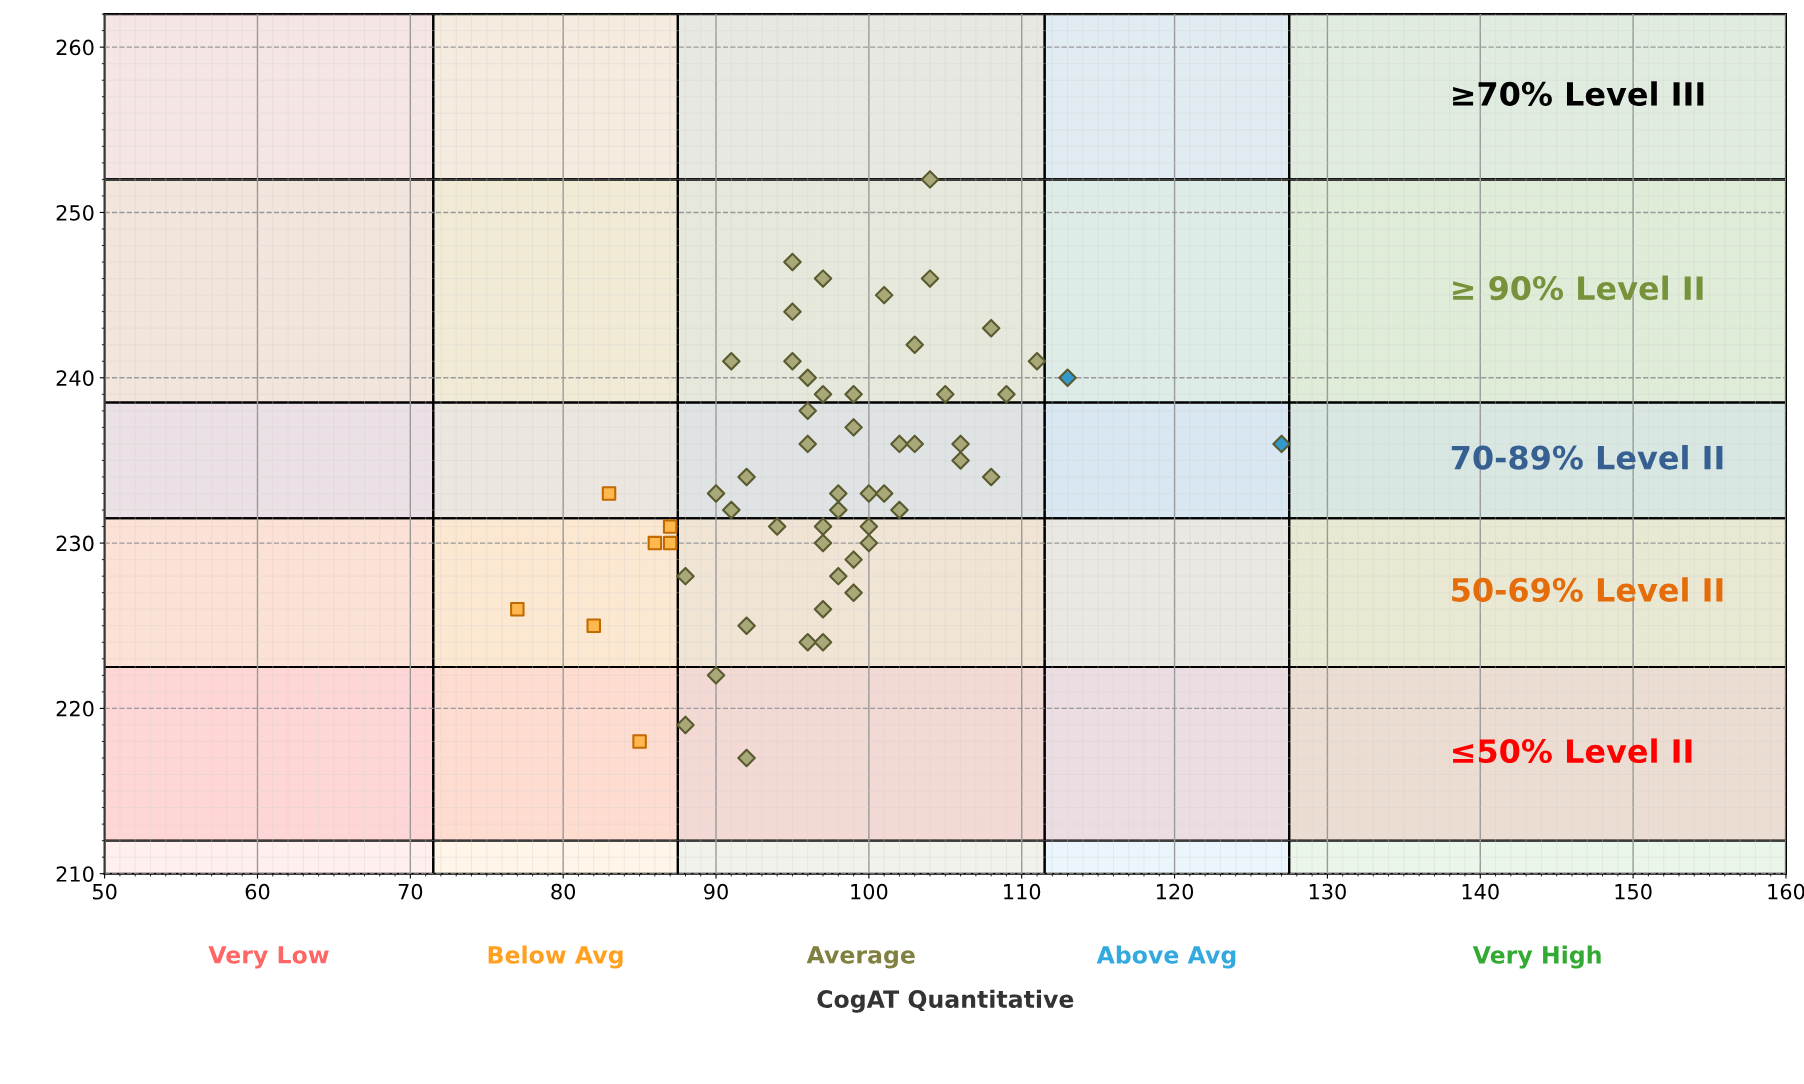 The width and height of the screenshot is (1804, 1084). What do you see at coordinates (563, 891) in the screenshot?
I see `x-tick-label: 80` at bounding box center [563, 891].